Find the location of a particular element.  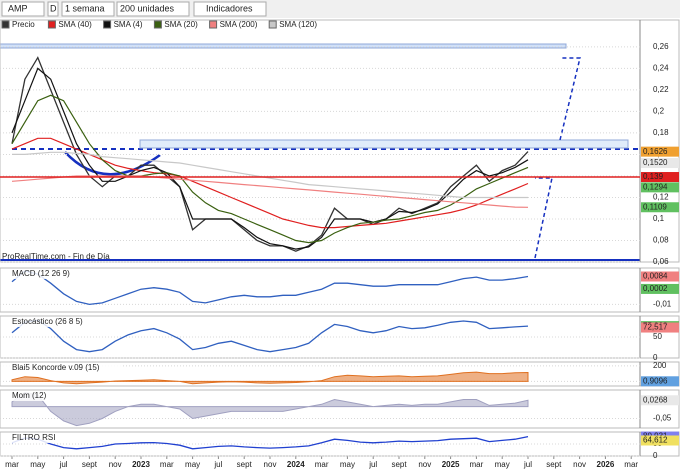

y-tick-label: -0,01 is located at coordinates (662, 304).